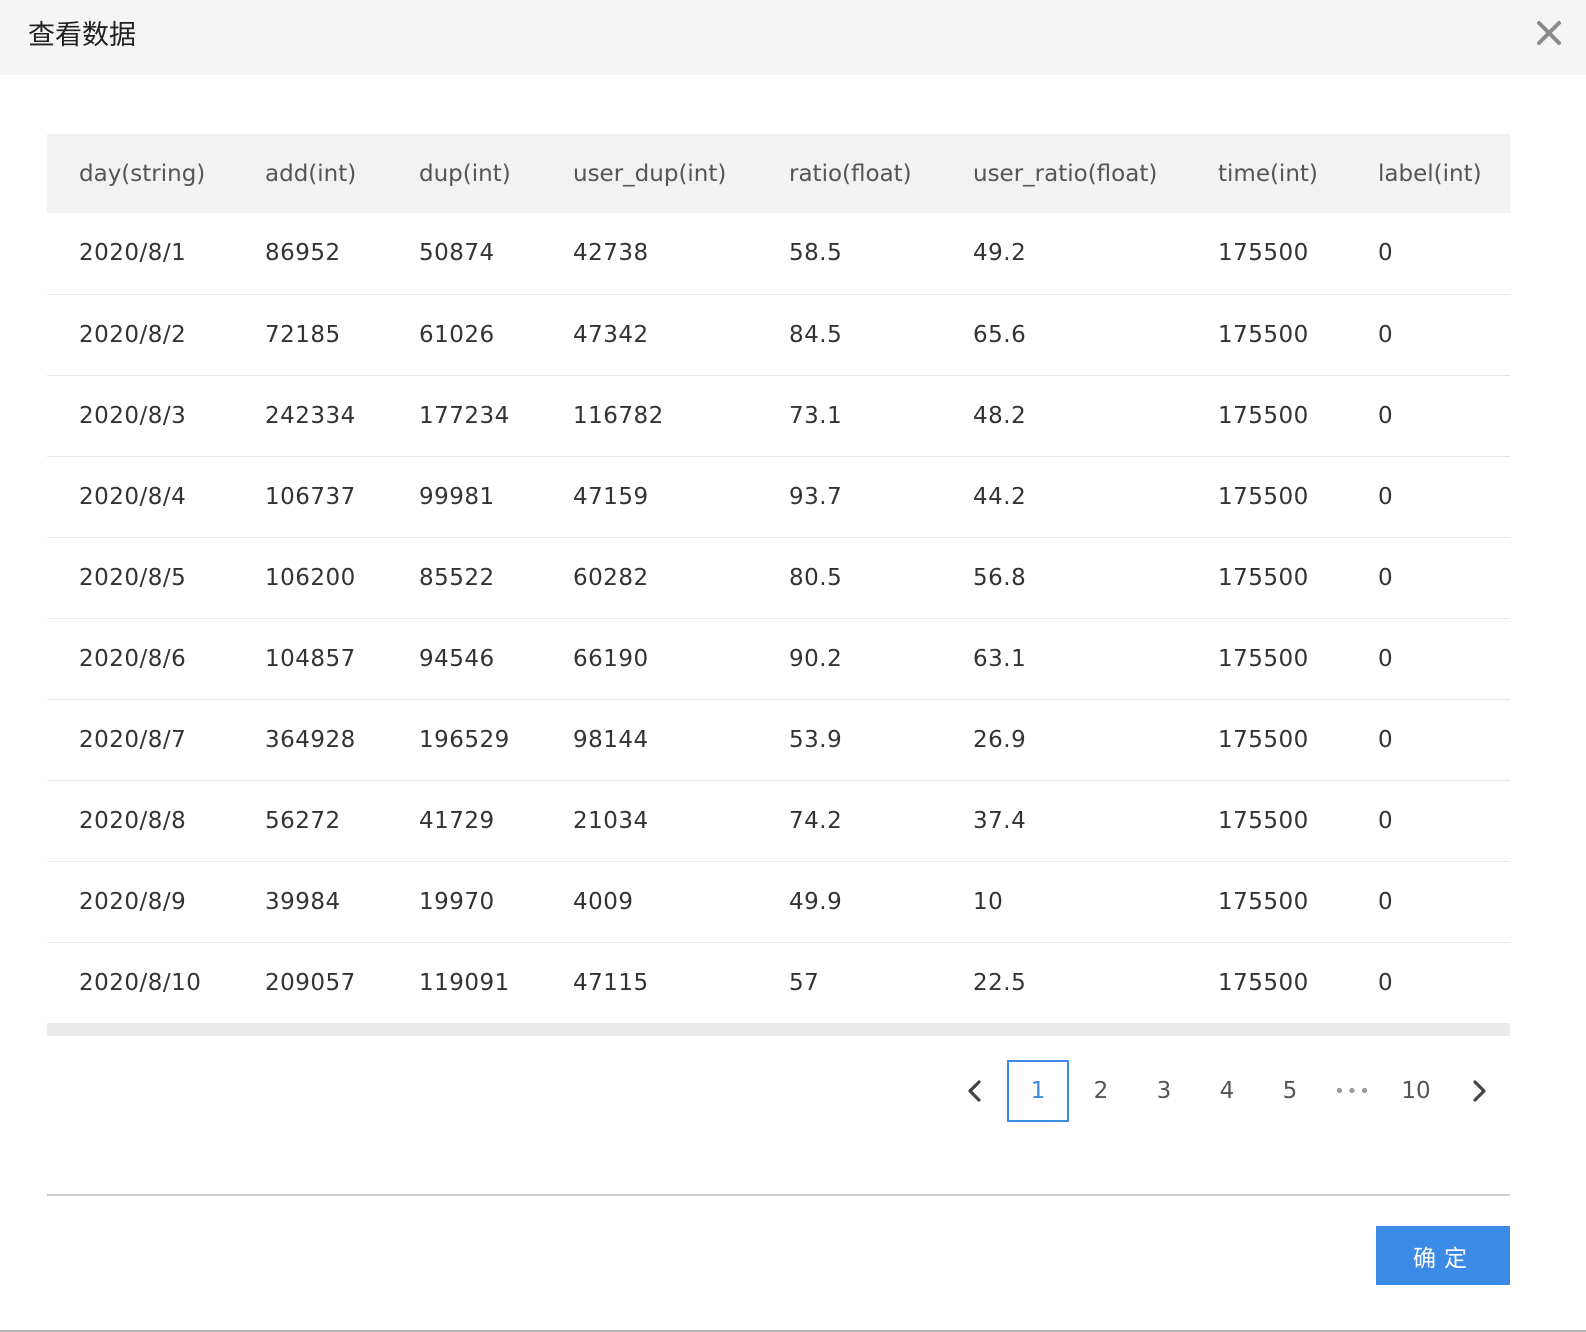 Image resolution: width=1586 pixels, height=1332 pixels. Describe the element at coordinates (611, 982) in the screenshot. I see `table-cell: 47115` at that location.